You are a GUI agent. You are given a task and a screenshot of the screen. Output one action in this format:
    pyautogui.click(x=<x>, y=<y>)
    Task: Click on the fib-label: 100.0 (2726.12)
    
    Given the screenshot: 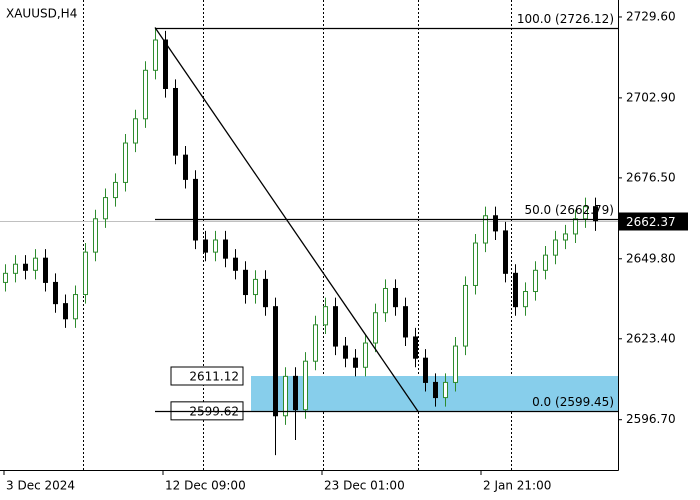 What is the action you would take?
    pyautogui.click(x=565, y=19)
    